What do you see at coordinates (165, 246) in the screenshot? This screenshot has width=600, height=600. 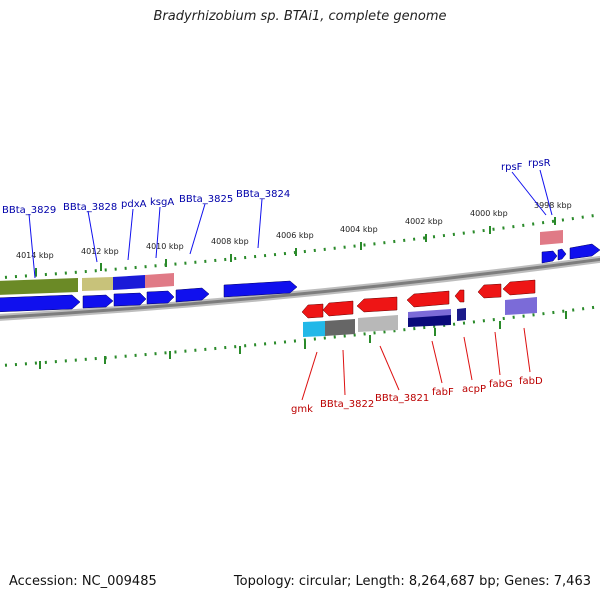 I see `scale-label-4010: 4010 kbp` at bounding box center [165, 246].